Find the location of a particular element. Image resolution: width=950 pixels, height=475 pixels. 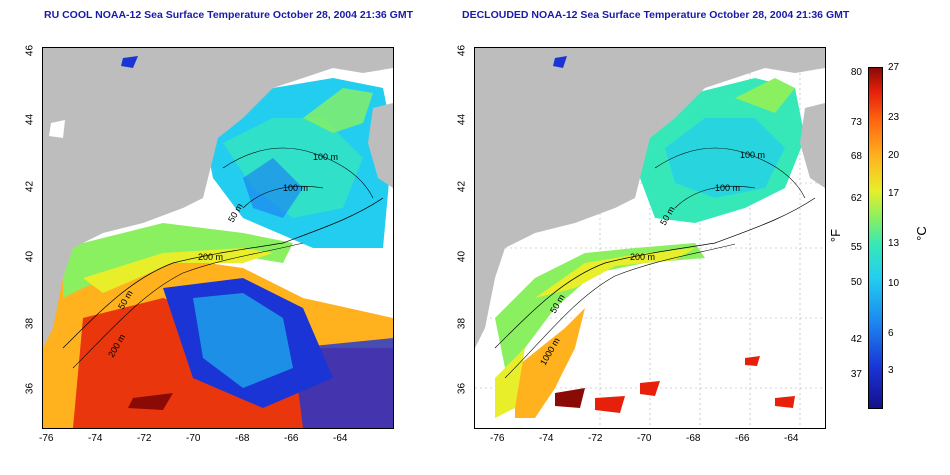

fahrenheit-unit-label: °F is located at coordinates (836, 235).